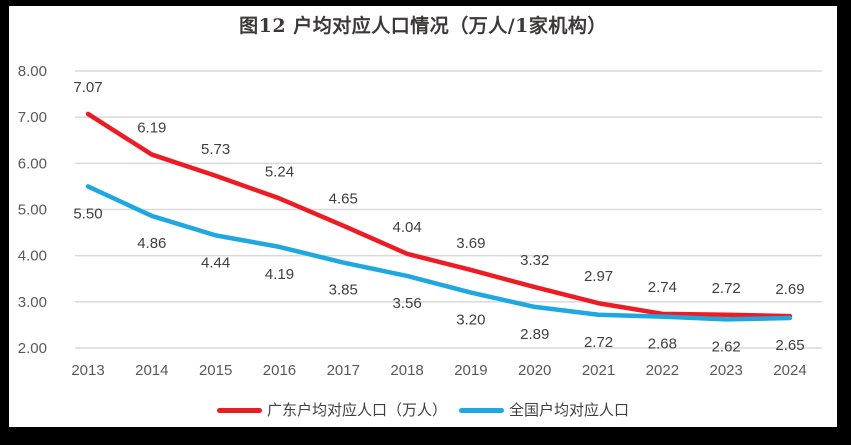 The height and width of the screenshot is (445, 851). What do you see at coordinates (32, 117) in the screenshot?
I see `y-tick-label: 7.00` at bounding box center [32, 117].